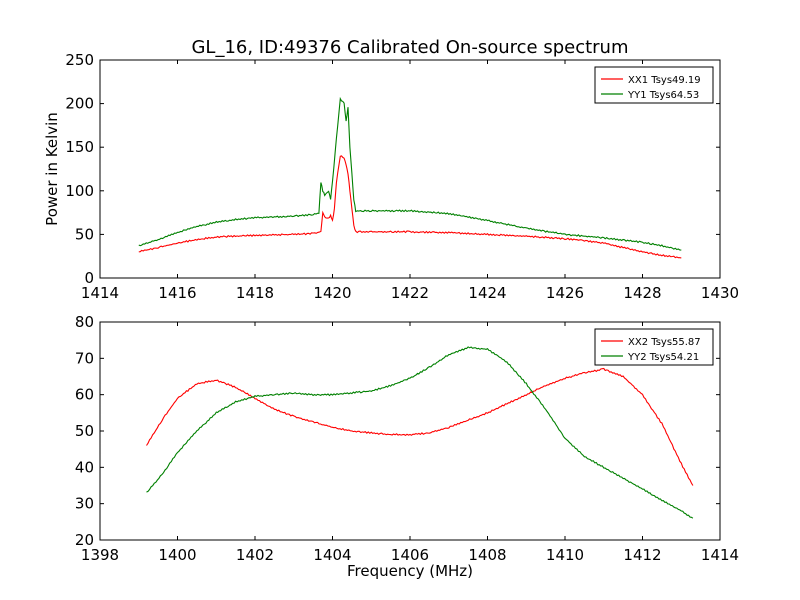  I want to click on y-tick-label: 70, so click(84, 358).